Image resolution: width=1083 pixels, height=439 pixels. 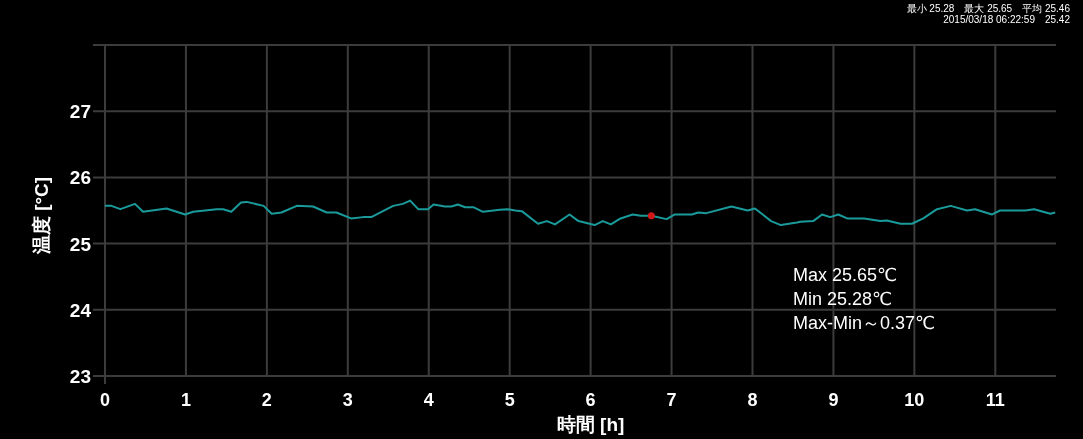 What do you see at coordinates (80, 310) in the screenshot?
I see `y-tick-label: 24` at bounding box center [80, 310].